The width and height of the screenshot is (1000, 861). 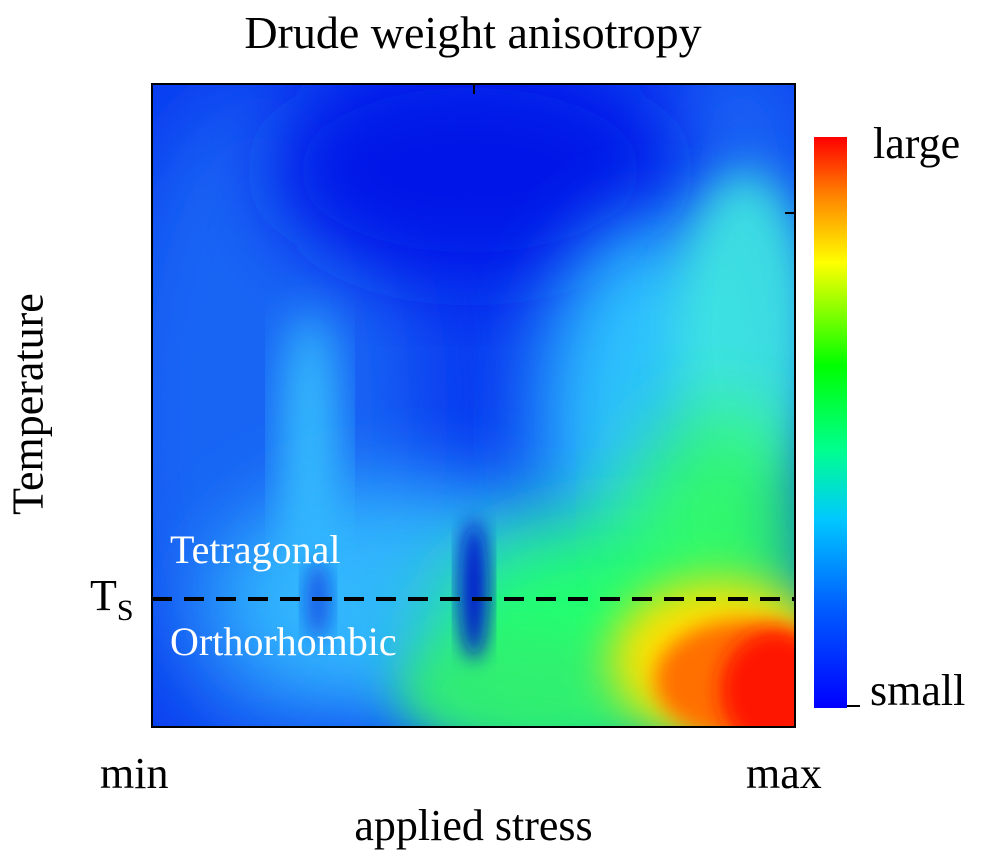 What do you see at coordinates (918, 690) in the screenshot?
I see `colorbar-min-label: small` at bounding box center [918, 690].